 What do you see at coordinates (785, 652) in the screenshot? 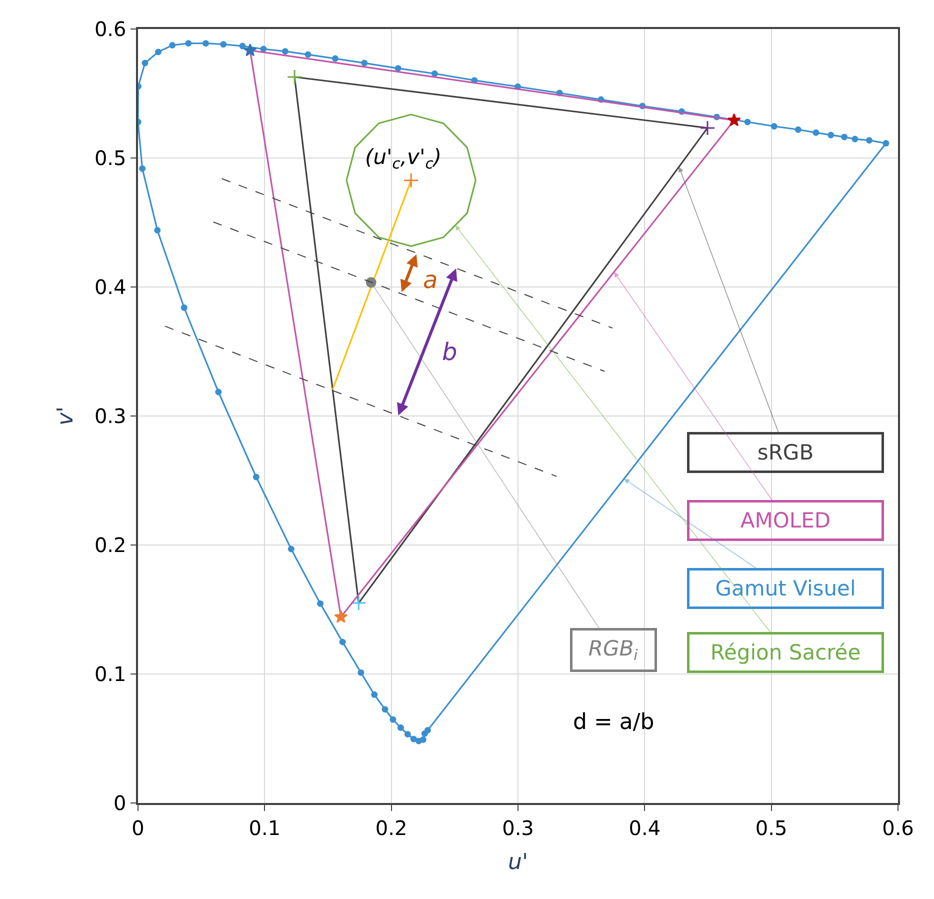
I see `annotation: Région Sacrée` at bounding box center [785, 652].